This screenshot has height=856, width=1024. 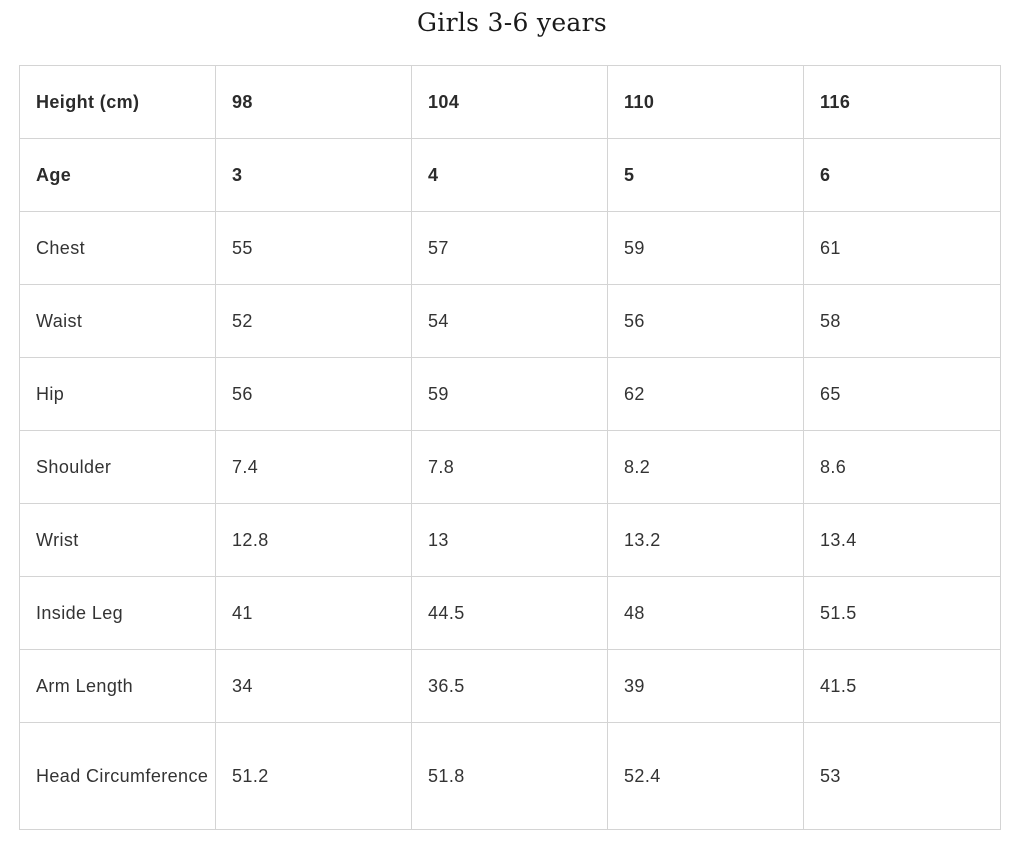 I want to click on table-cell: 51.2, so click(x=313, y=776).